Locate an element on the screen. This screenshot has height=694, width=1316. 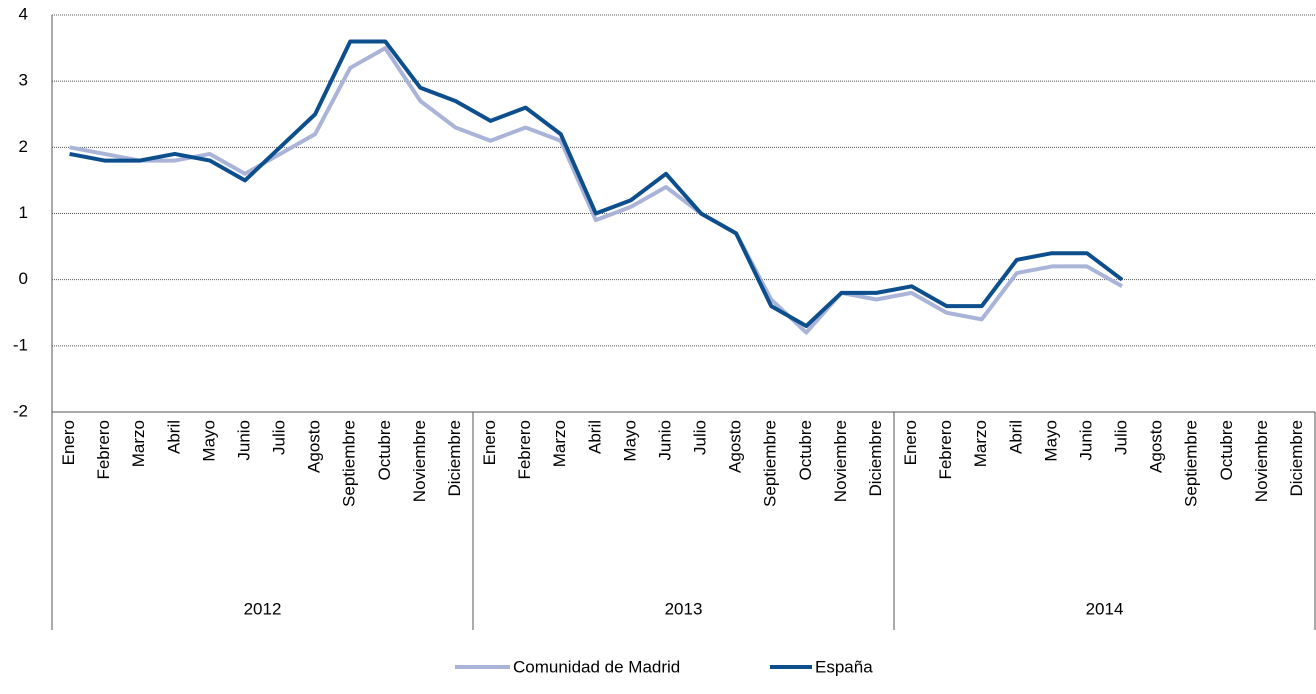
y-tick-label: -1 is located at coordinates (20, 344).